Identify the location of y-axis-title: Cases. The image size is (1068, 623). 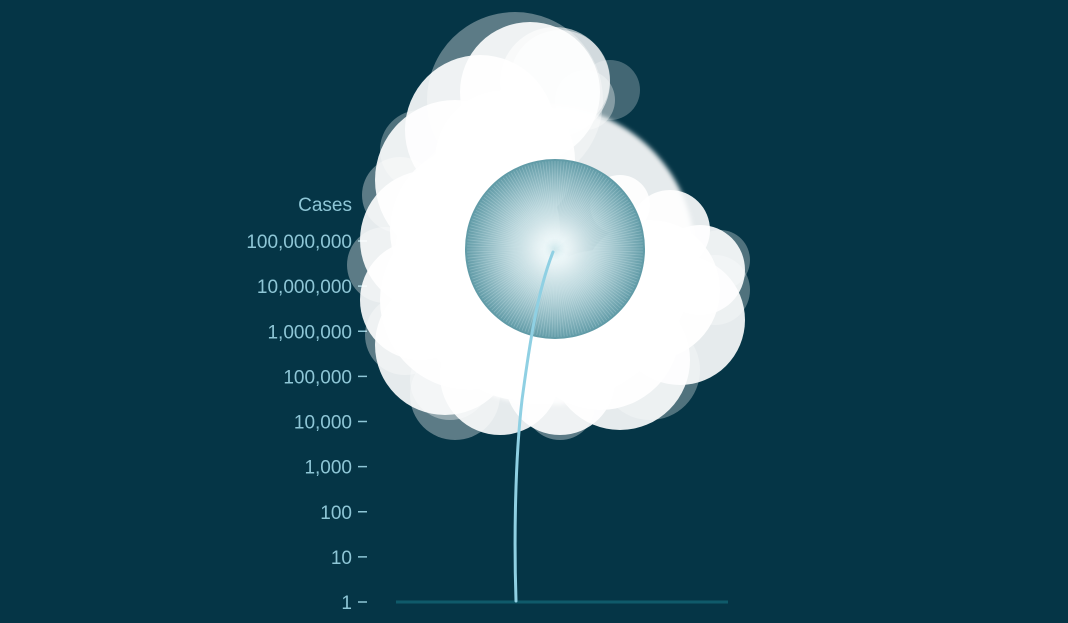
(325, 205).